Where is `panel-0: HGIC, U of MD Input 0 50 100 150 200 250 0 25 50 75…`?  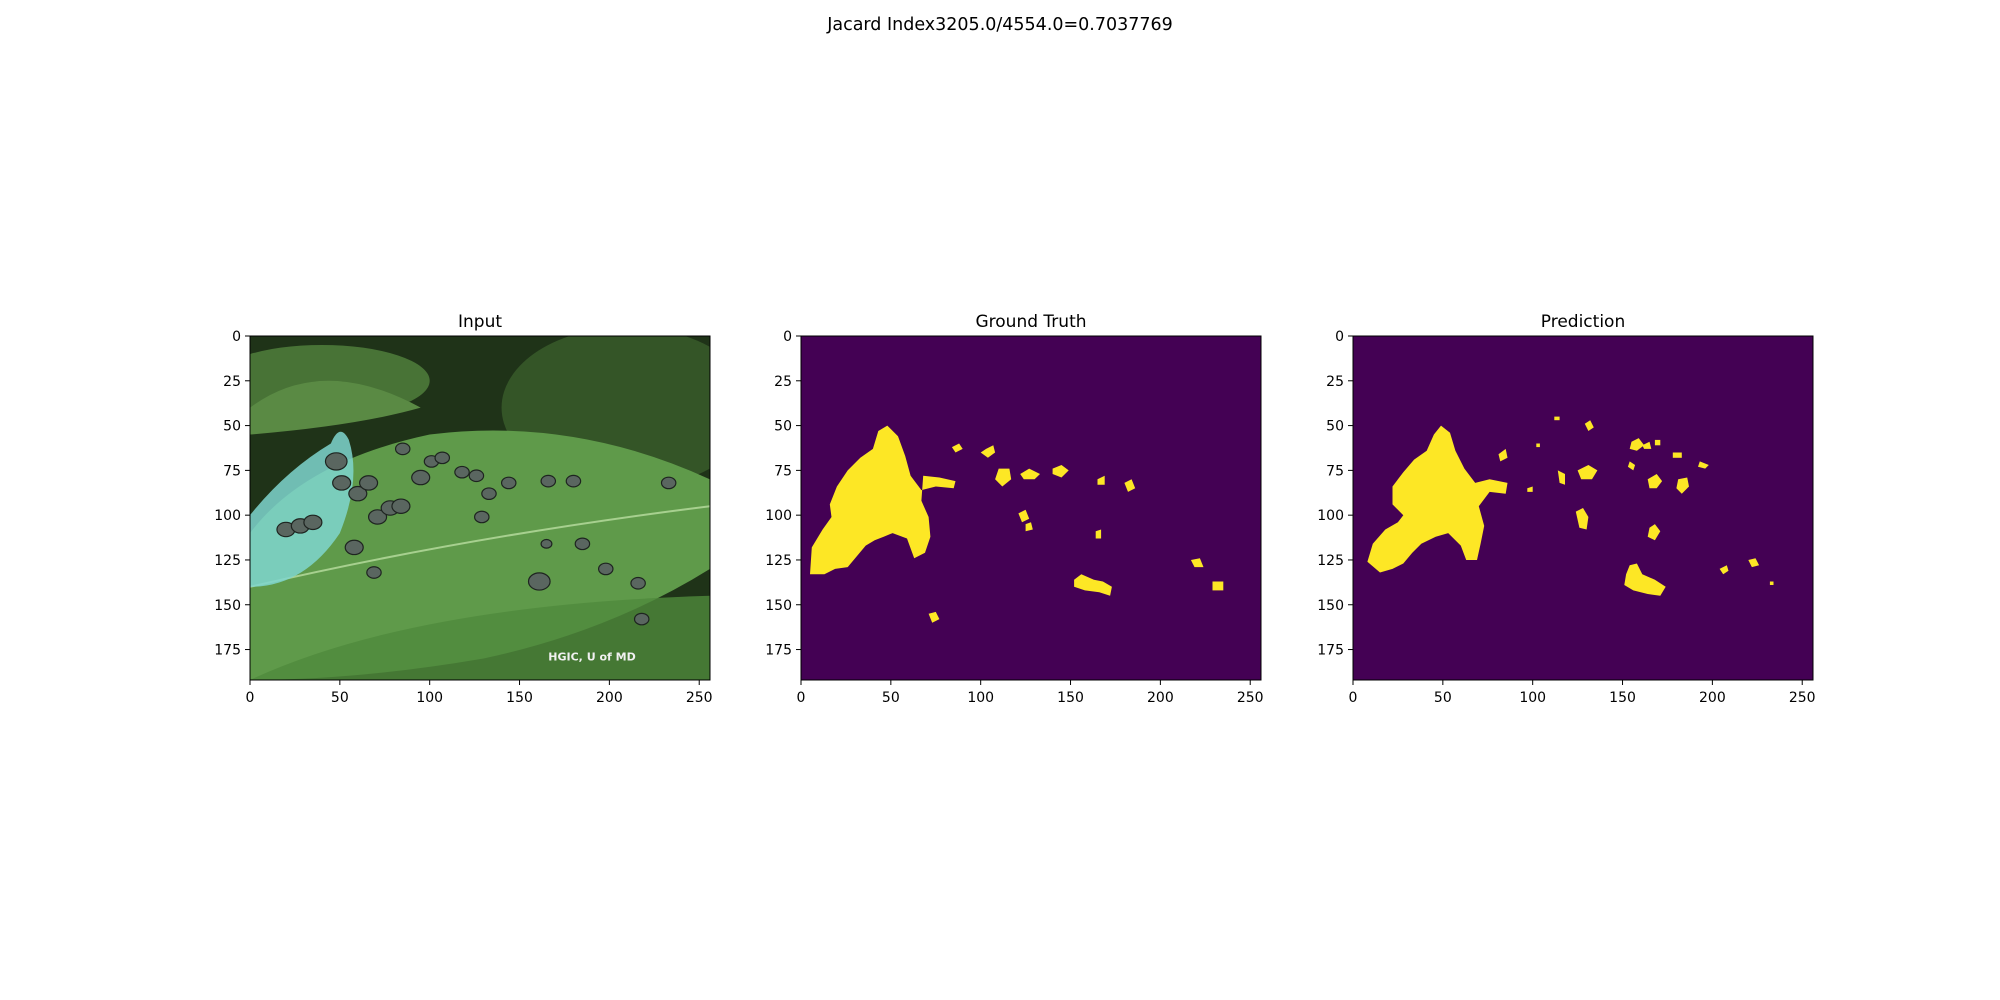
panel-0: HGIC, U of MD Input 0 50 100 150 200 250 0 25 50 75… is located at coordinates (463, 509).